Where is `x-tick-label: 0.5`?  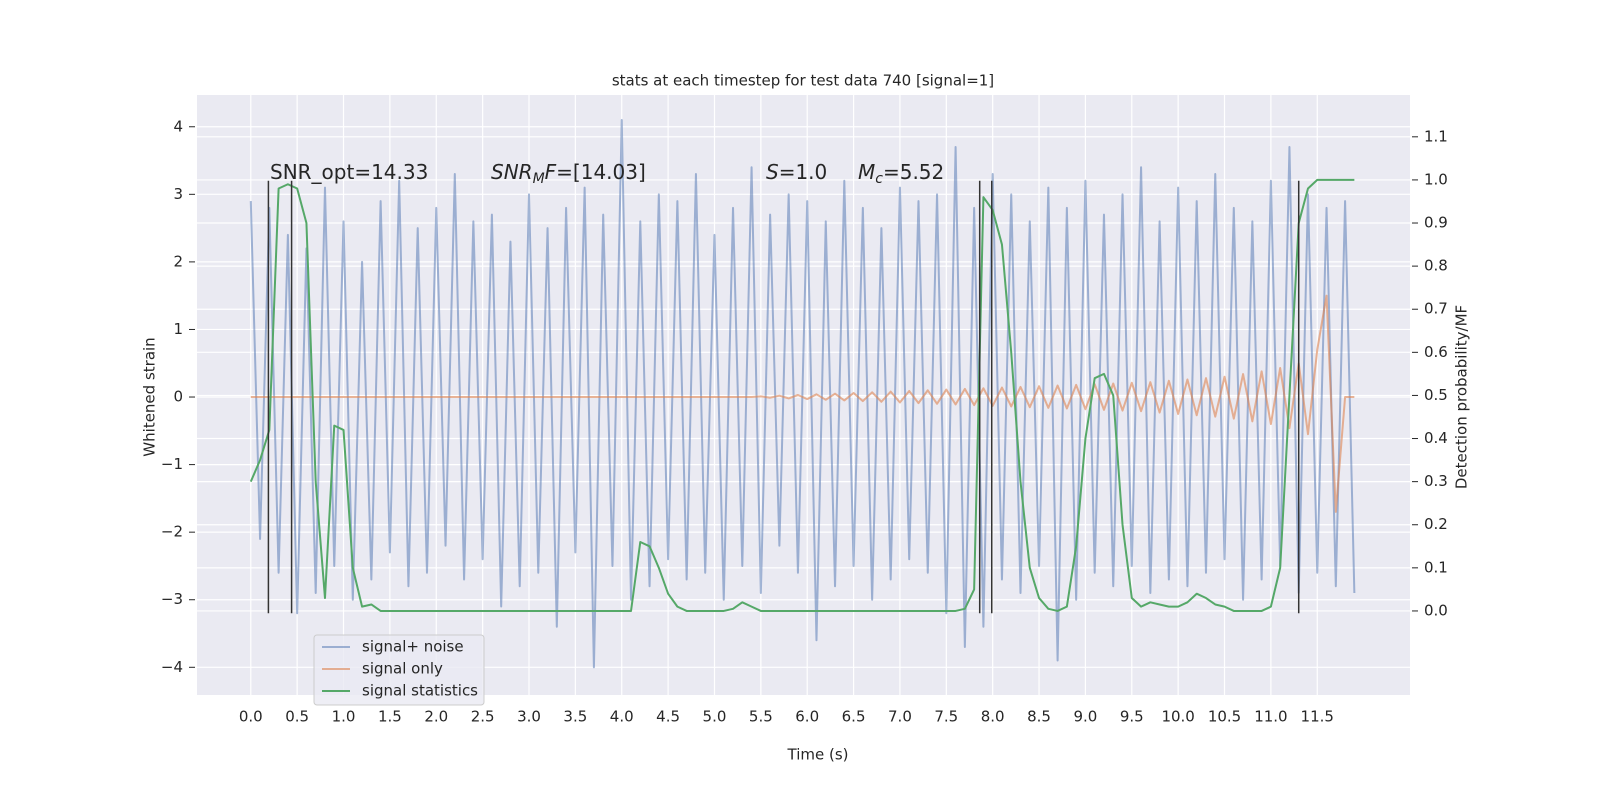 x-tick-label: 0.5 is located at coordinates (297, 717).